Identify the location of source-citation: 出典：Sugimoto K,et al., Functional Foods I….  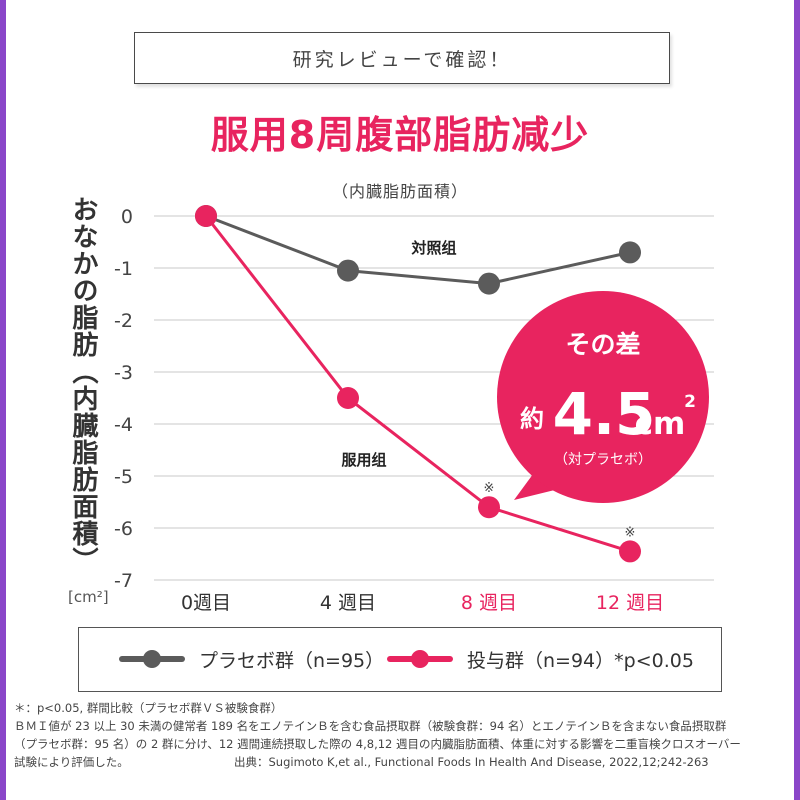
(471, 762).